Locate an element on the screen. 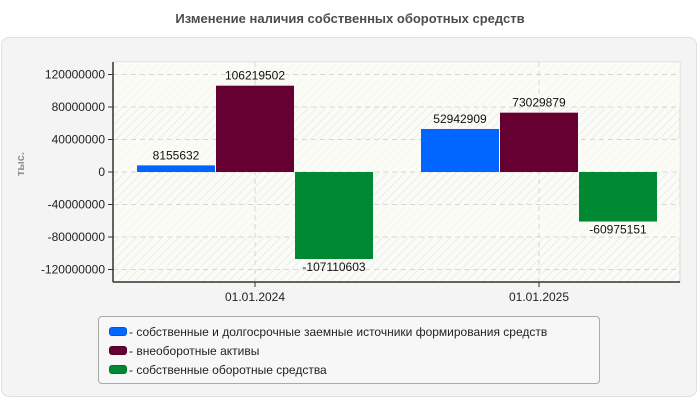 Image resolution: width=700 pixels, height=400 pixels. data-label: 8155632 is located at coordinates (176, 155).